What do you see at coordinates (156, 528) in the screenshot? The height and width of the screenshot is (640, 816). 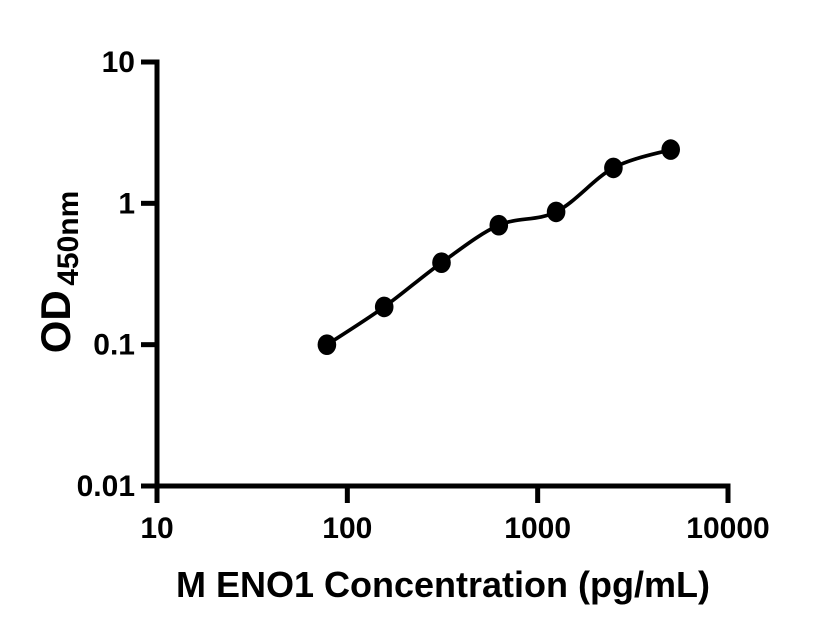 I see `x-axis-tick-label: 10` at bounding box center [156, 528].